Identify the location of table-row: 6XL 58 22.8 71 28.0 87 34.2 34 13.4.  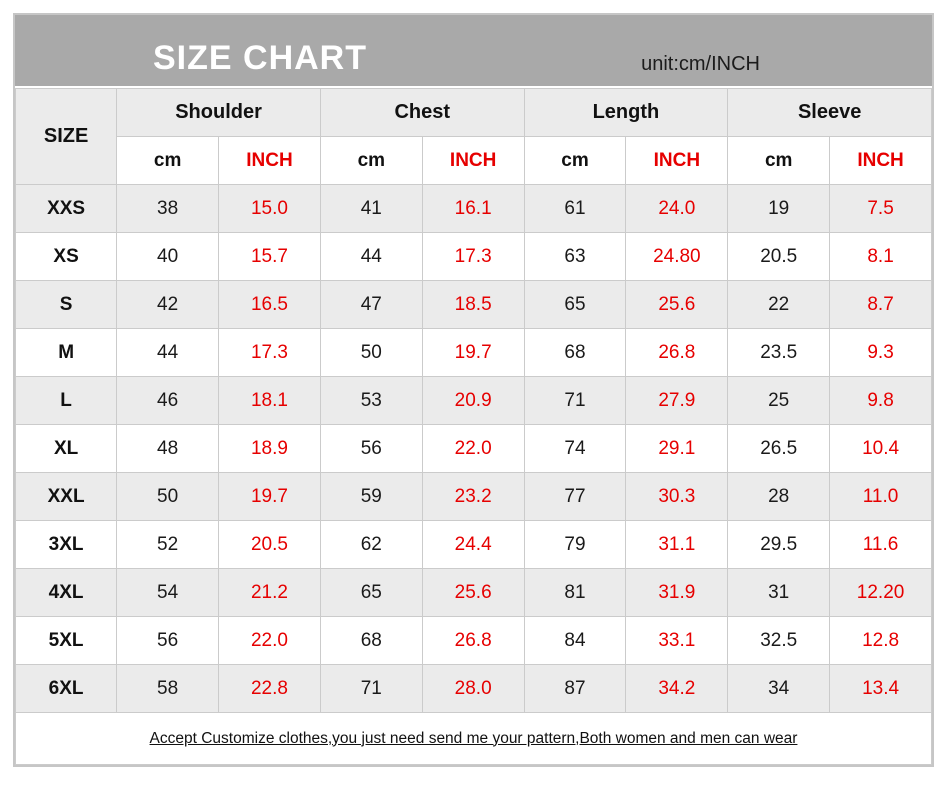
(473, 688).